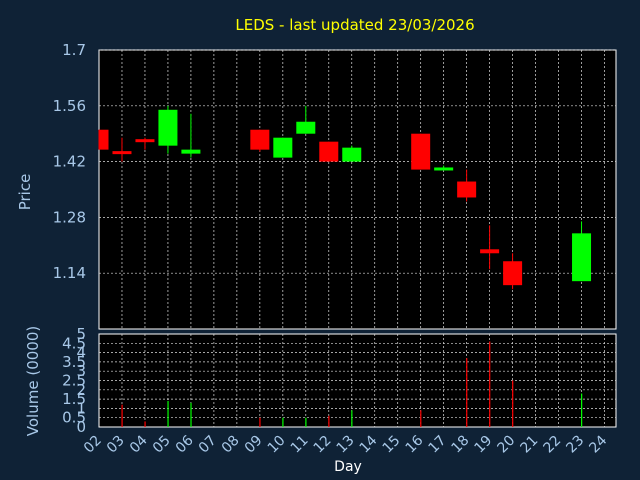  Describe the element at coordinates (438, 445) in the screenshot. I see `x-tick-label: 17` at that location.